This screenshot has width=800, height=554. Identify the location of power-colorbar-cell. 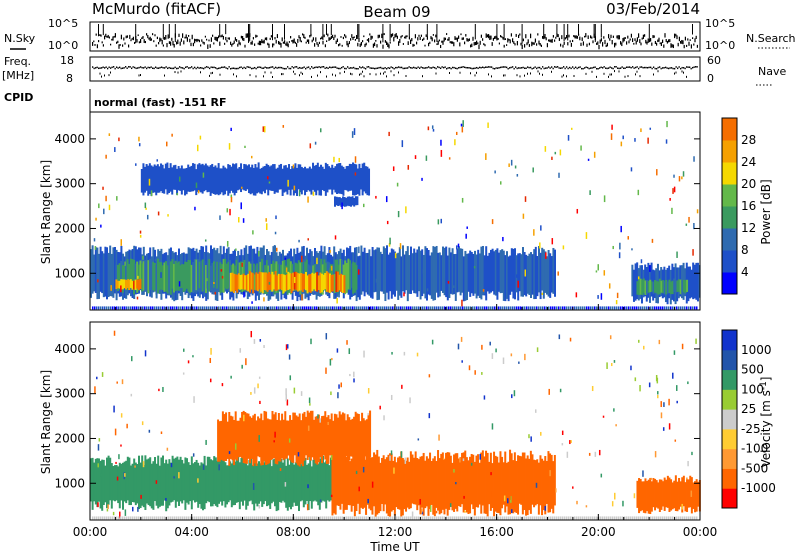
(729, 261).